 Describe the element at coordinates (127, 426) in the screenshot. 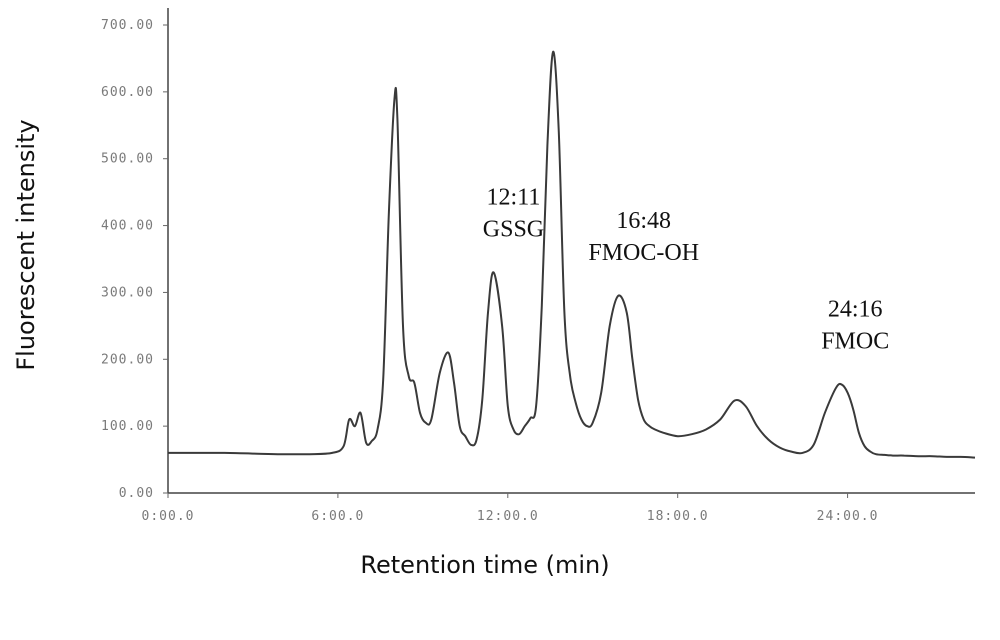

I see `y-tick-label: 100.00` at that location.